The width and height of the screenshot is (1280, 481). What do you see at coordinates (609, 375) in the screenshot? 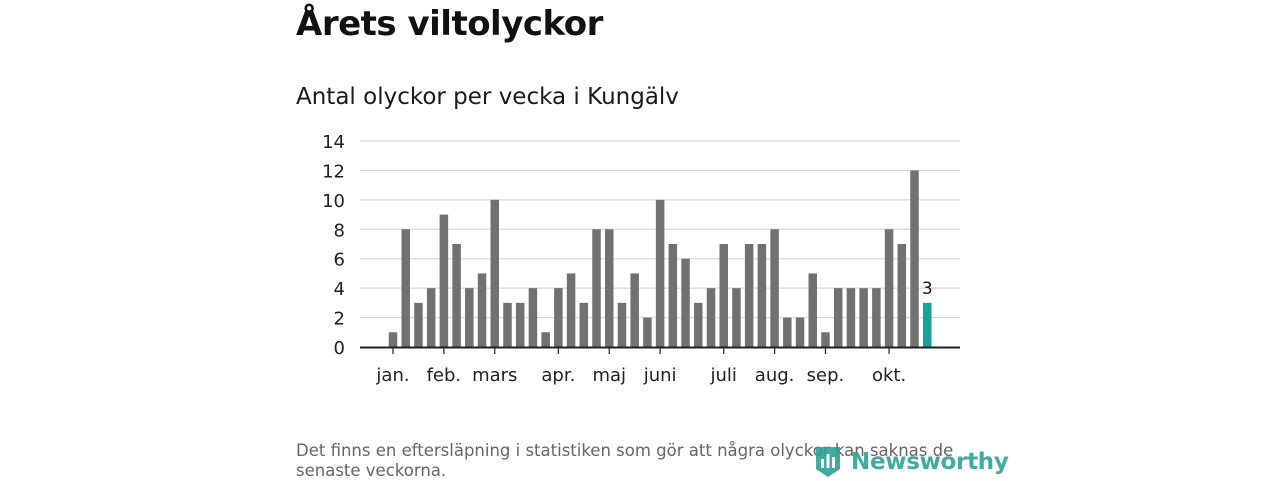
I see `x-tick-label: maj` at bounding box center [609, 375].